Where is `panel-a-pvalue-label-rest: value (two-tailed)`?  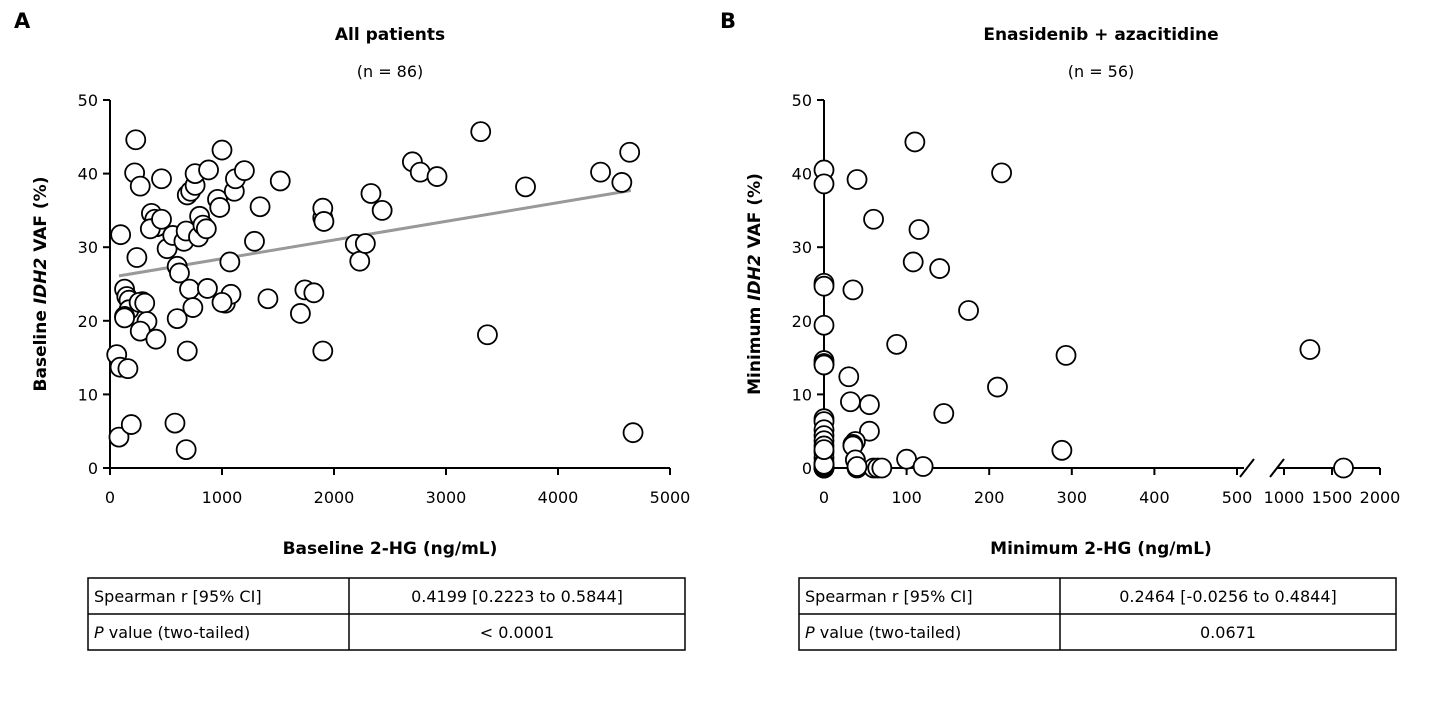 panel-a-pvalue-label-rest: value (two-tailed) is located at coordinates (177, 632).